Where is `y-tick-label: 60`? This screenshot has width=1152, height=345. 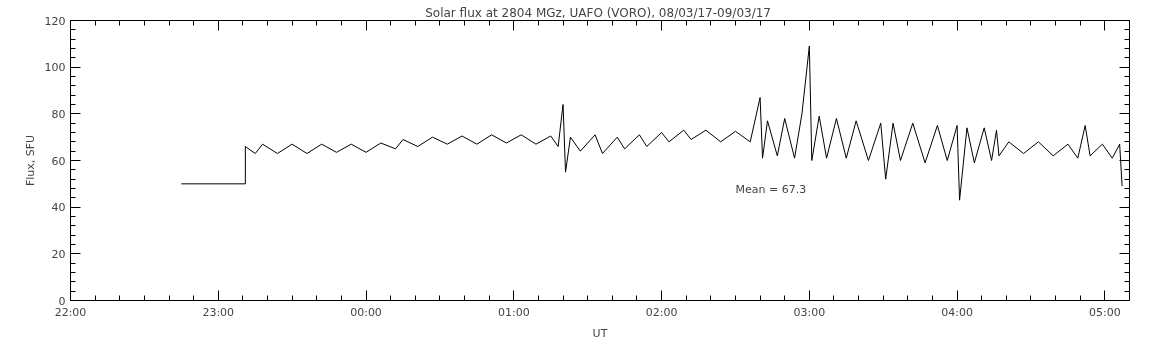 y-tick-label: 60 is located at coordinates (58, 161).